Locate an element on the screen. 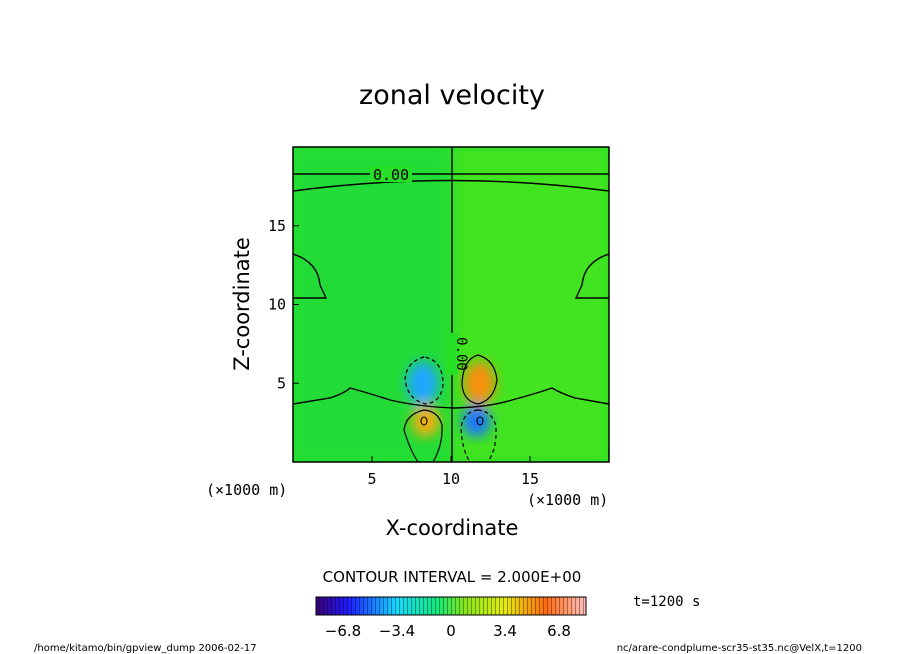 Image resolution: width=904 pixels, height=654 pixels. contour-small-right is located at coordinates (480, 421).